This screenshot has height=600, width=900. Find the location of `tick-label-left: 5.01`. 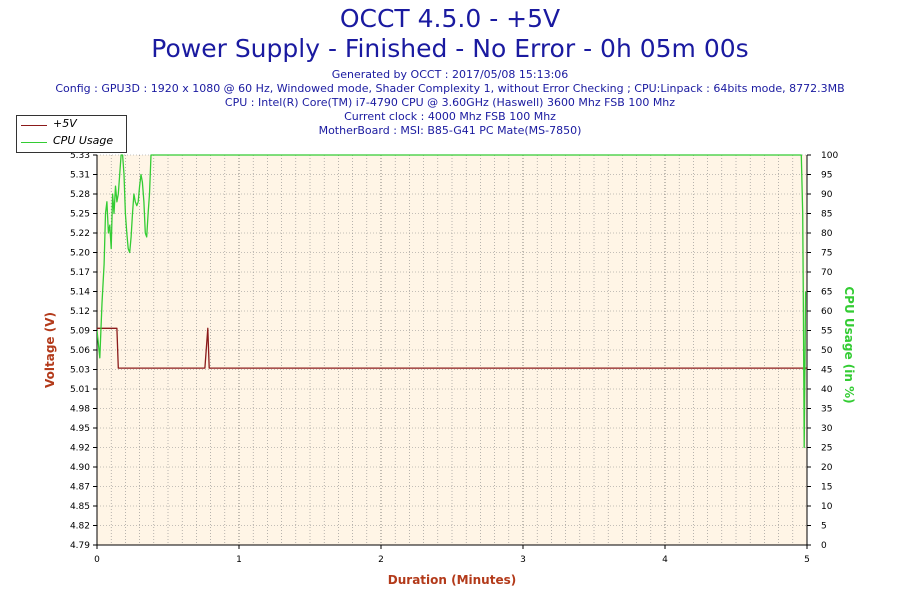

tick-label-left: 5.01 is located at coordinates (80, 390).